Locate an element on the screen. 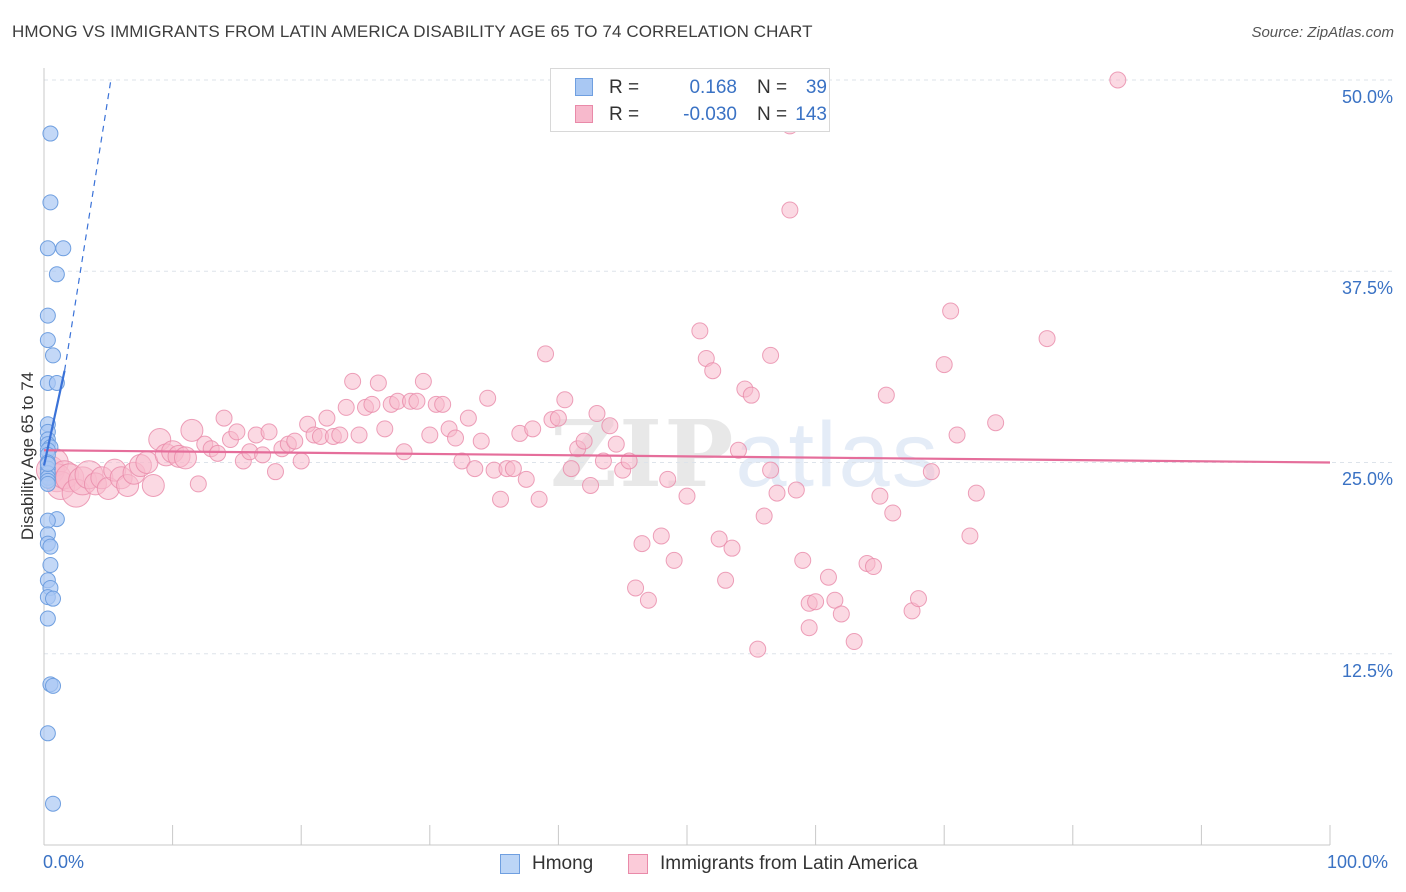 This screenshot has height=892, width=1406. legend-n-label: N = is located at coordinates (772, 114).